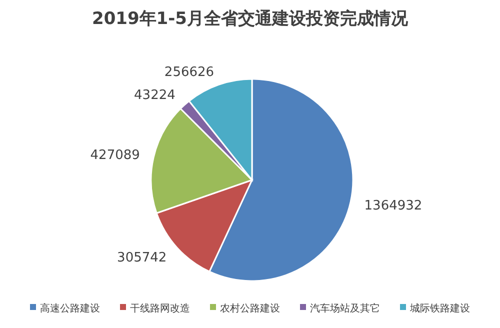  What do you see at coordinates (189, 72) in the screenshot?
I see `data-label: 256626` at bounding box center [189, 72].